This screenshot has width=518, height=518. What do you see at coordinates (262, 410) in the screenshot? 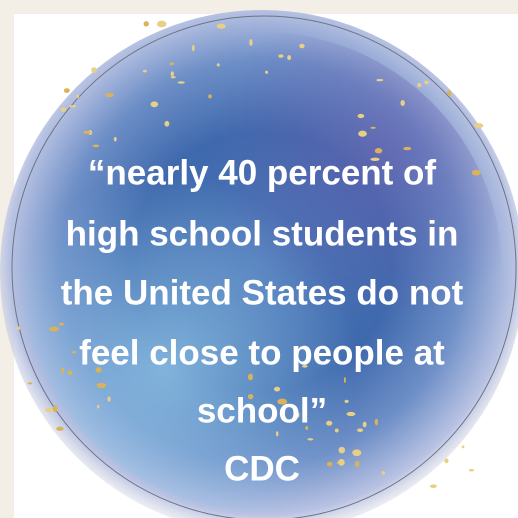
I see `quote-line: school”` at bounding box center [262, 410].